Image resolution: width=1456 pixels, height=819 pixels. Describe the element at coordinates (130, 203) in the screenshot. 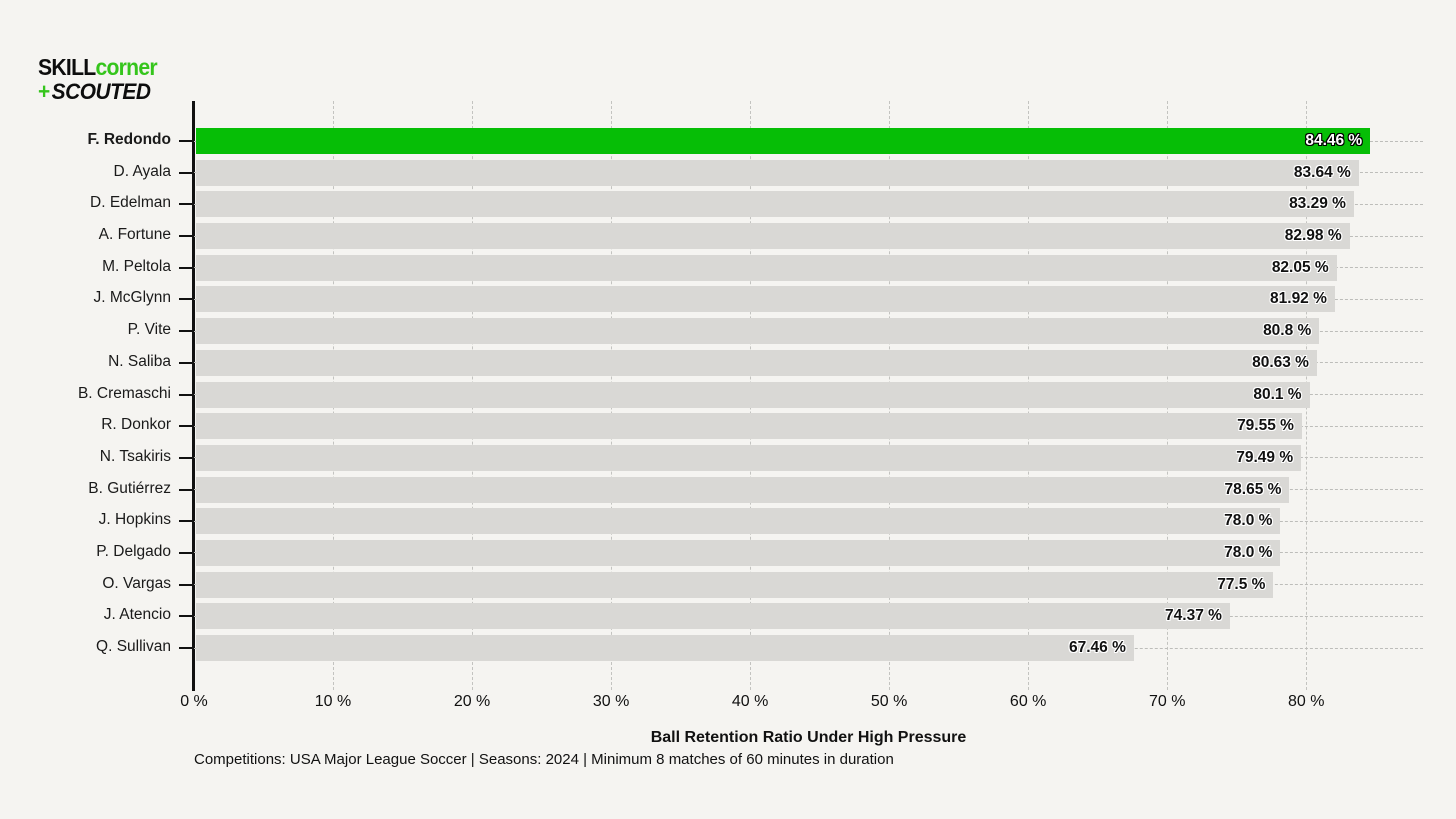

I see `player-label: D. Edelman` at that location.